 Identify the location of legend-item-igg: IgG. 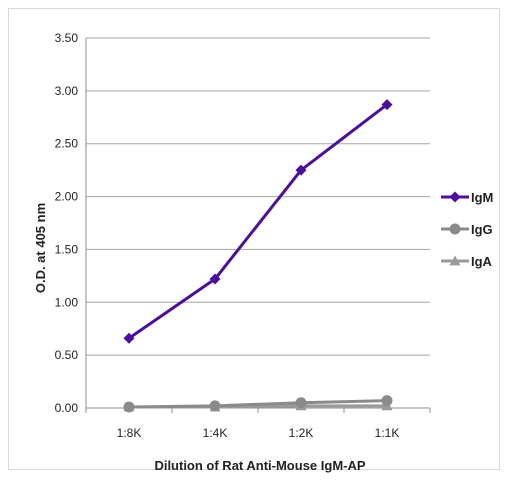
(467, 229).